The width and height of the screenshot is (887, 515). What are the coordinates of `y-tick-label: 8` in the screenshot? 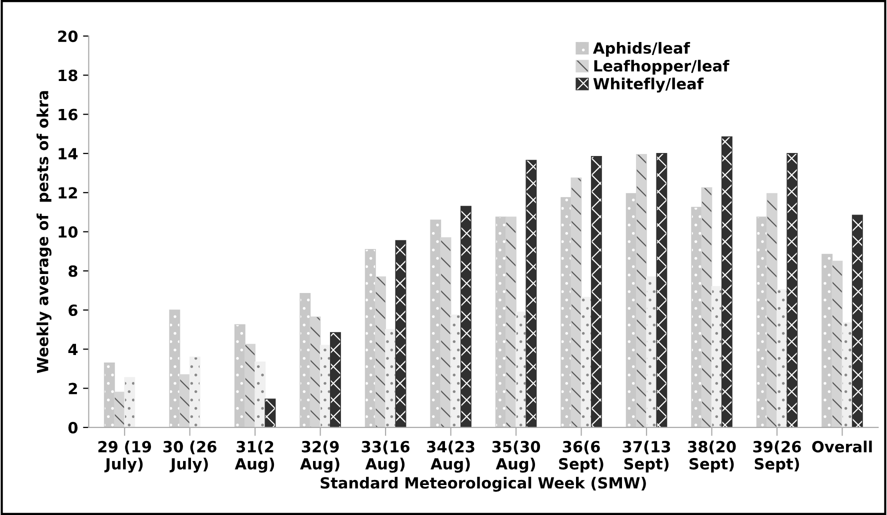 It's located at (73, 271).